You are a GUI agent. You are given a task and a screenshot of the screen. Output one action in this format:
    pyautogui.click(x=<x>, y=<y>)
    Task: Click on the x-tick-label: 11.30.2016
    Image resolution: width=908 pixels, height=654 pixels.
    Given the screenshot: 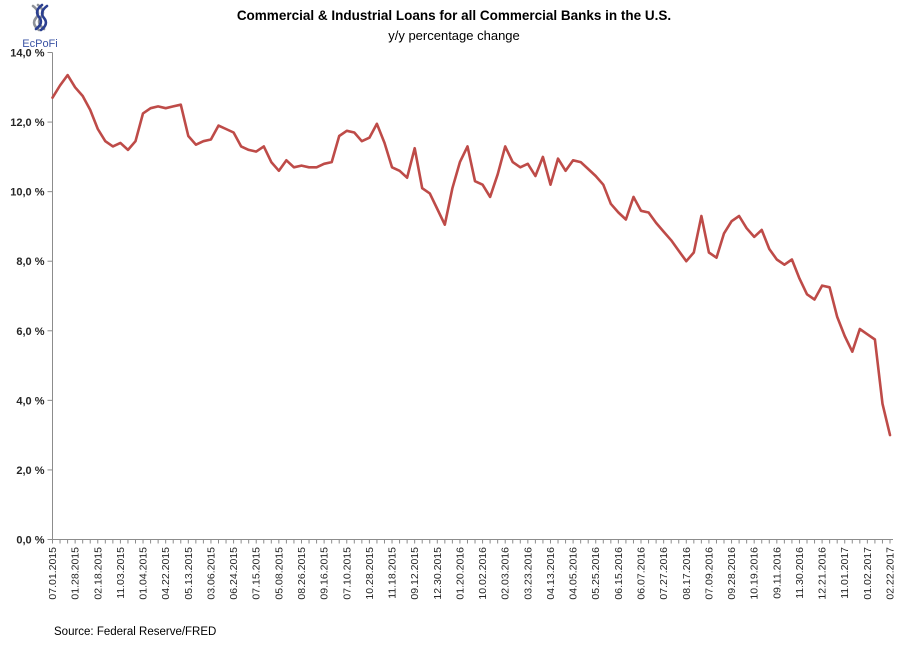 What is the action you would take?
    pyautogui.click(x=800, y=573)
    